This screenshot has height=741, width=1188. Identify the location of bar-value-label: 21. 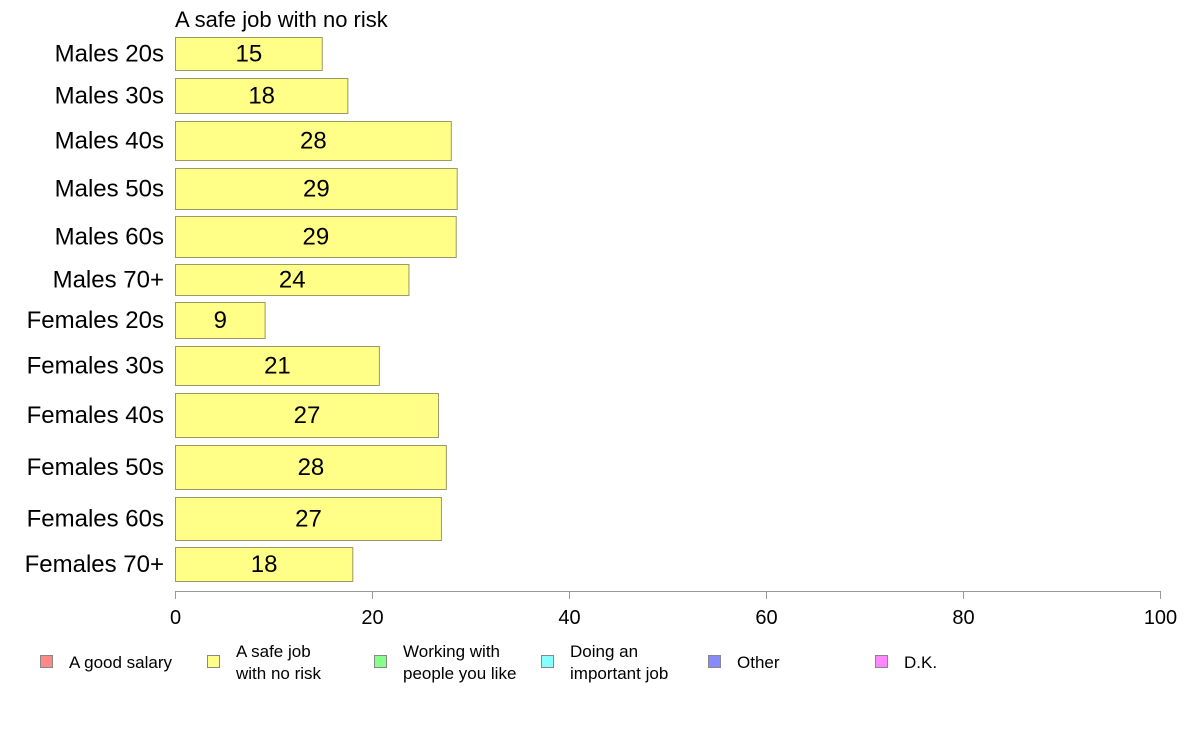
(277, 366).